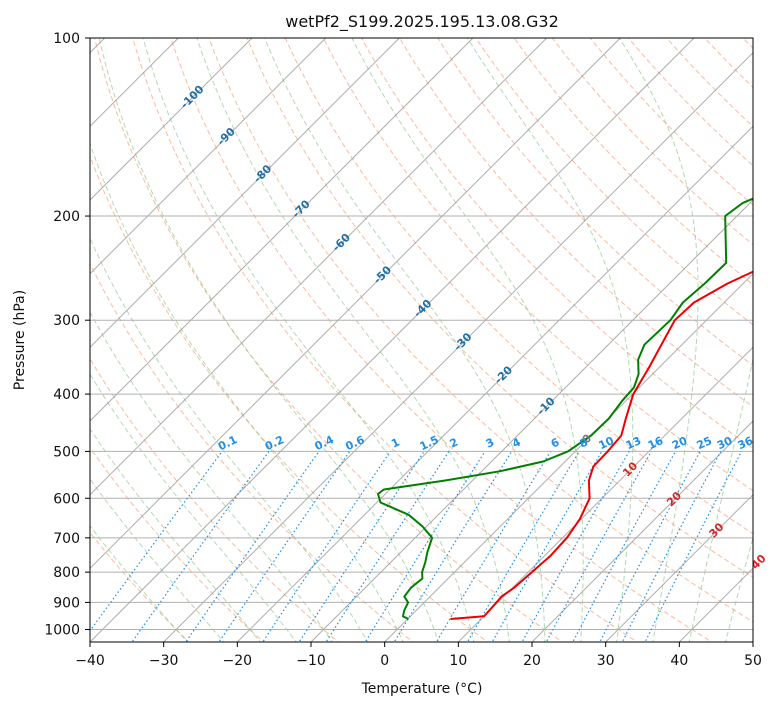 This screenshot has height=708, width=775. I want to click on mixing-ratio-labels: 0.1 0.2 0.4 0.6 1 1.5 2 3 4 6 8 10 13 16 20 25 30 36, so click(485, 443).